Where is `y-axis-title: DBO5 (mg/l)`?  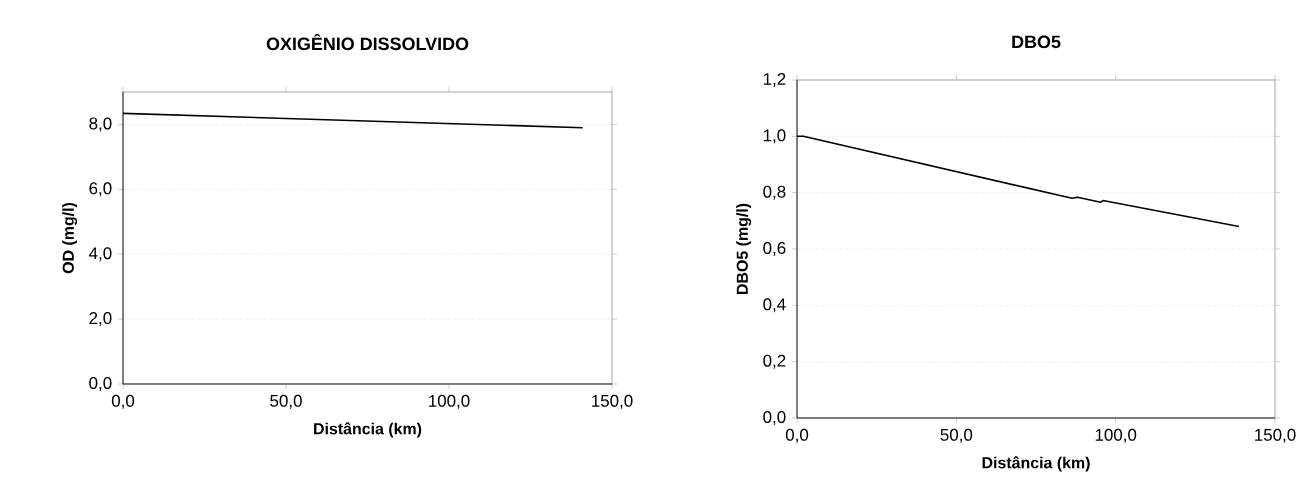
y-axis-title: DBO5 (mg/l) is located at coordinates (744, 248).